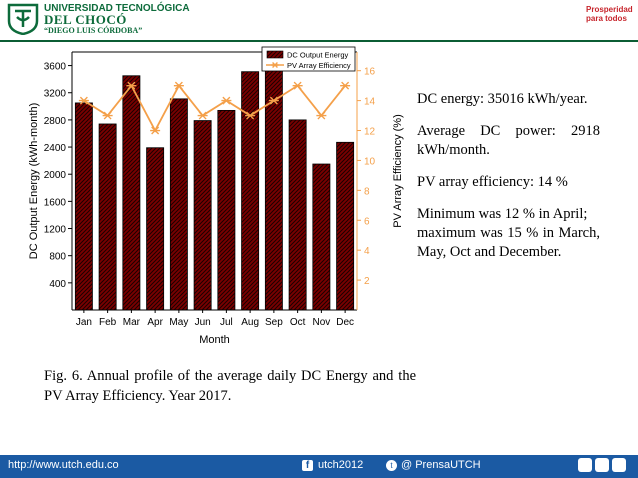 Image resolution: width=638 pixels, height=478 pixels. What do you see at coordinates (55, 94) in the screenshot?
I see `y-tick-label: 3200` at bounding box center [55, 94].